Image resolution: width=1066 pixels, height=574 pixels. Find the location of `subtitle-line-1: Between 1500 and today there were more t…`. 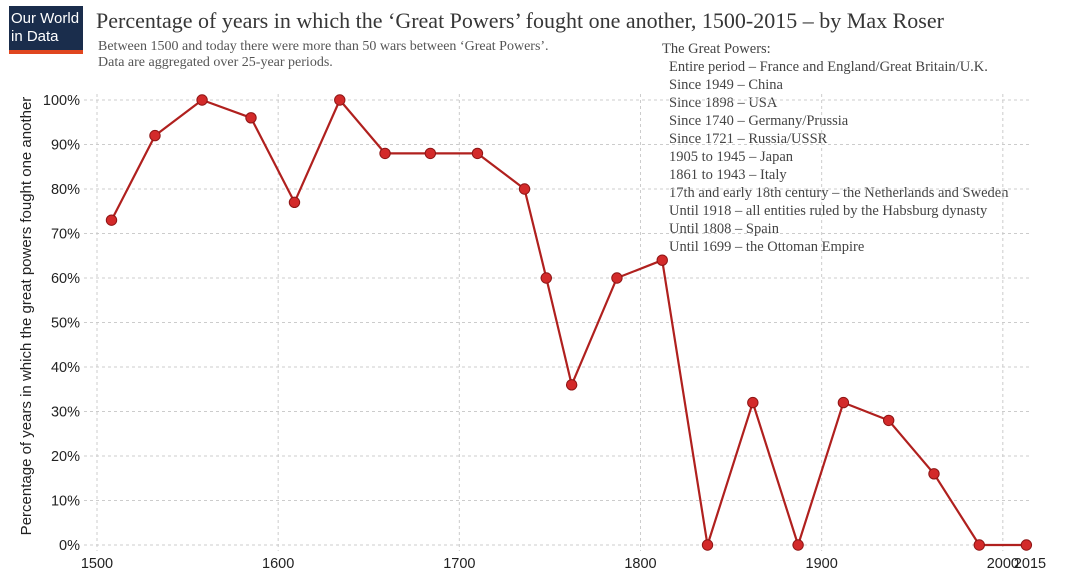

subtitle-line-1: Between 1500 and today there were more t… is located at coordinates (323, 46).